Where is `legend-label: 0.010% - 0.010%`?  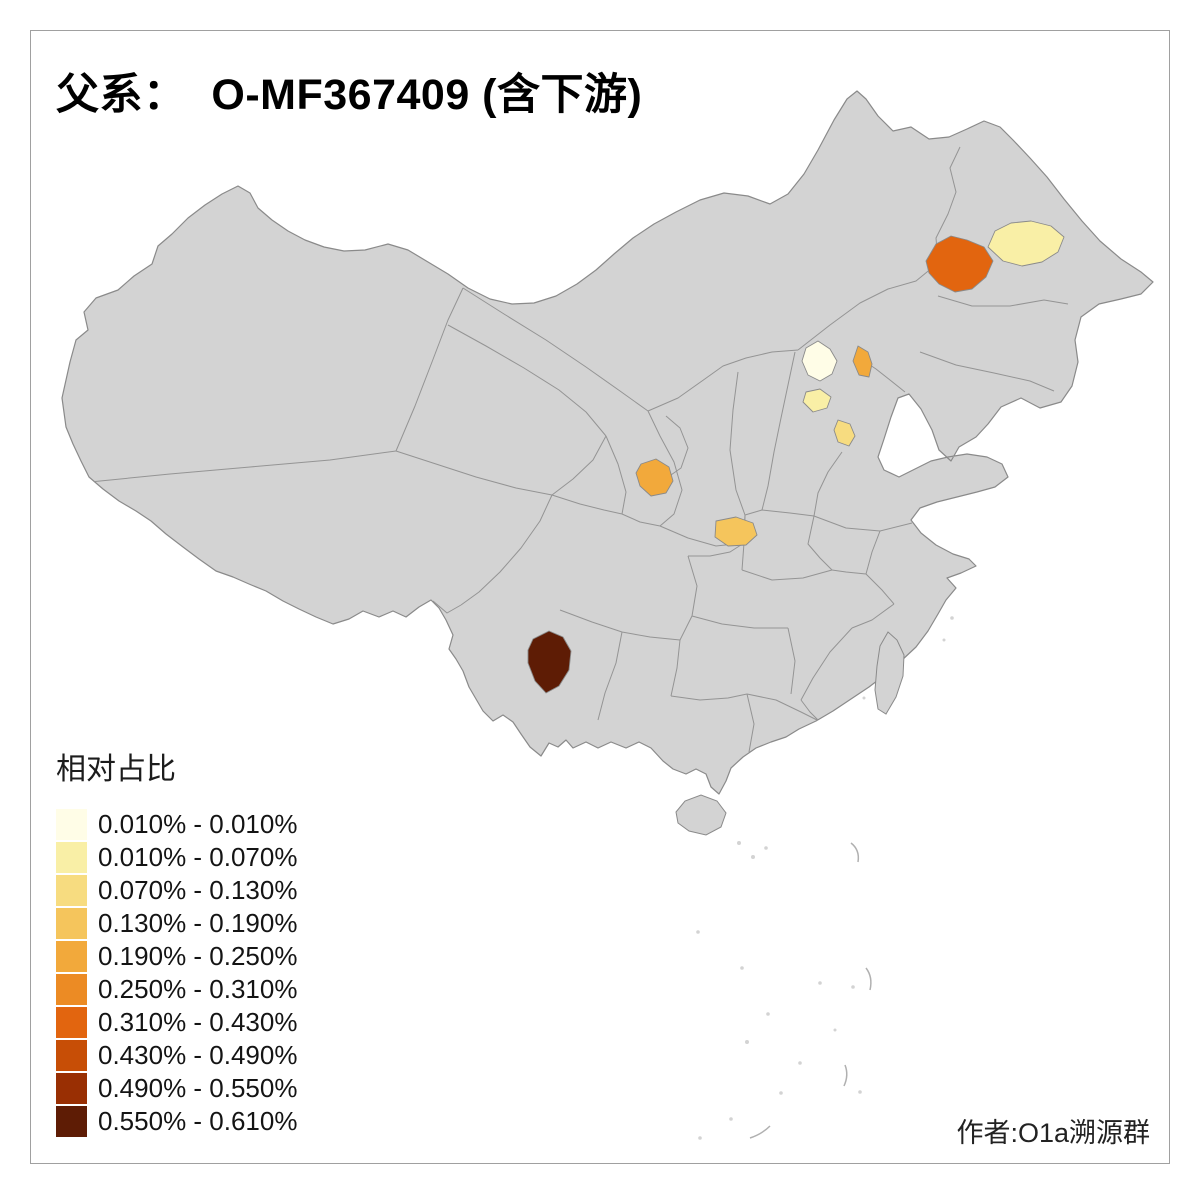
legend-label: 0.010% - 0.010% is located at coordinates (198, 824).